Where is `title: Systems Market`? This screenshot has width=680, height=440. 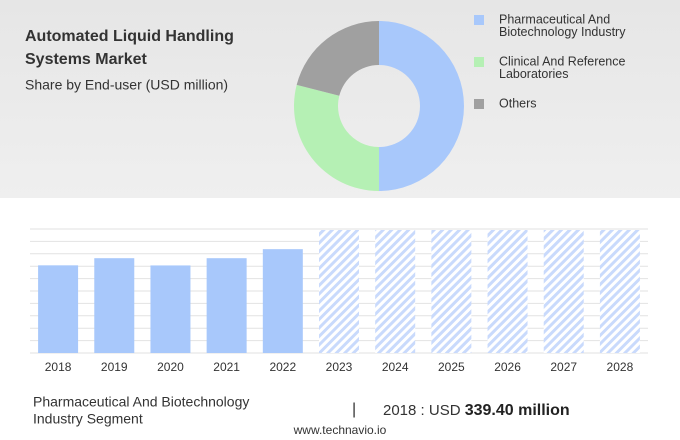 title: Systems Market is located at coordinates (86, 59).